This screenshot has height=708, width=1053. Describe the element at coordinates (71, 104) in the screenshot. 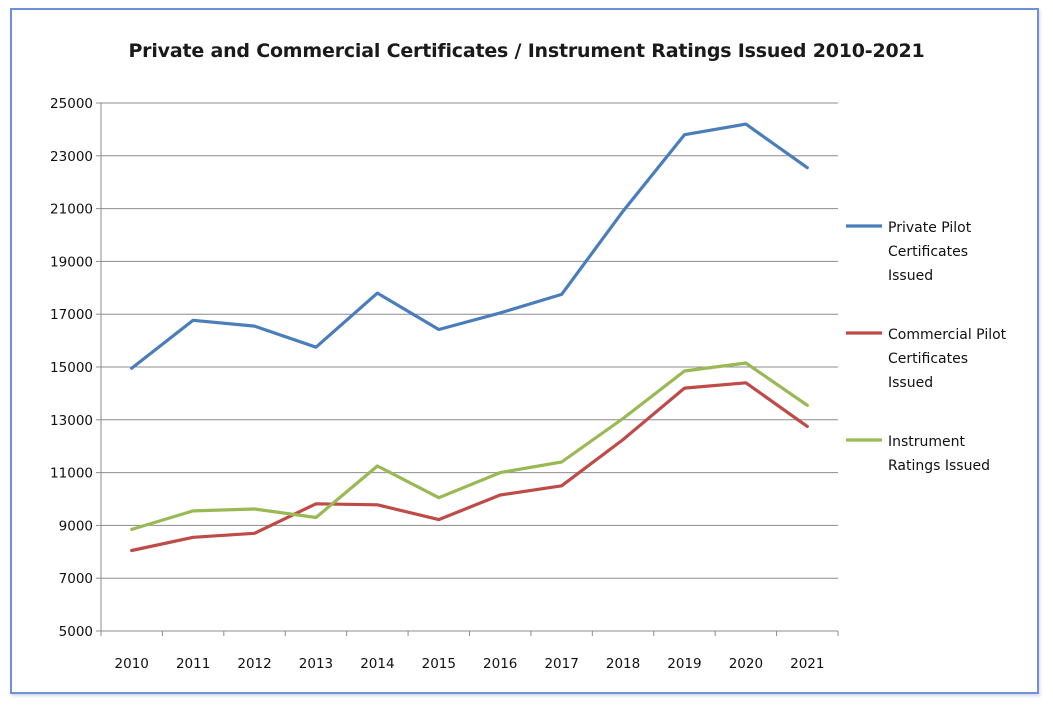

I see `y-tick-label: 25000` at that location.